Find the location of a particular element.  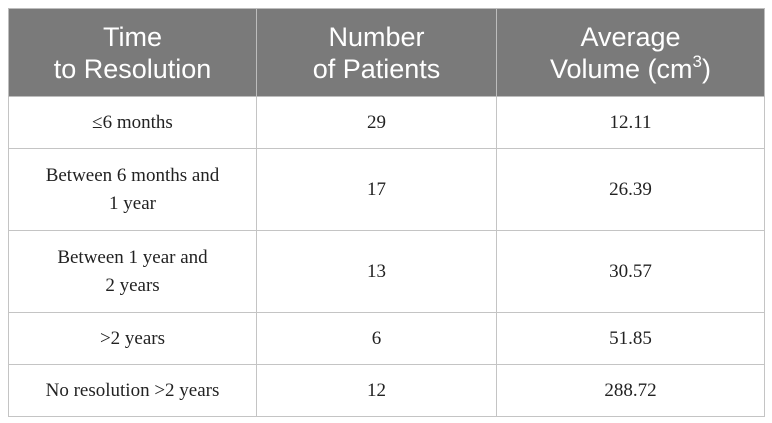

cell-time: Between 1 year and 2 years is located at coordinates (132, 271).